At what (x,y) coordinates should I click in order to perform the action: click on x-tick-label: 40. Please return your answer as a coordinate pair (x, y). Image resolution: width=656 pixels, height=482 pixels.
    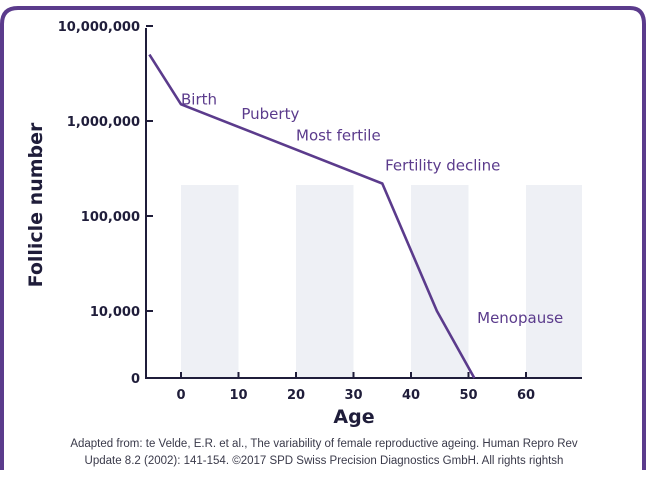
    Looking at the image, I should click on (411, 395).